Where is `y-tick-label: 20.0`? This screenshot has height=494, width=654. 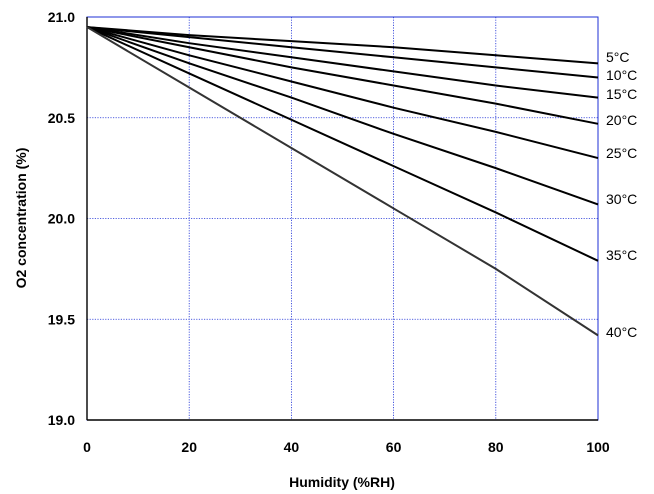
y-tick-label: 20.0 is located at coordinates (61, 219).